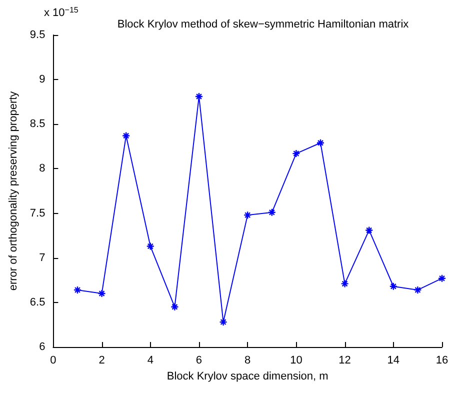  I want to click on y-tick-label: 6.5, so click(38, 302).